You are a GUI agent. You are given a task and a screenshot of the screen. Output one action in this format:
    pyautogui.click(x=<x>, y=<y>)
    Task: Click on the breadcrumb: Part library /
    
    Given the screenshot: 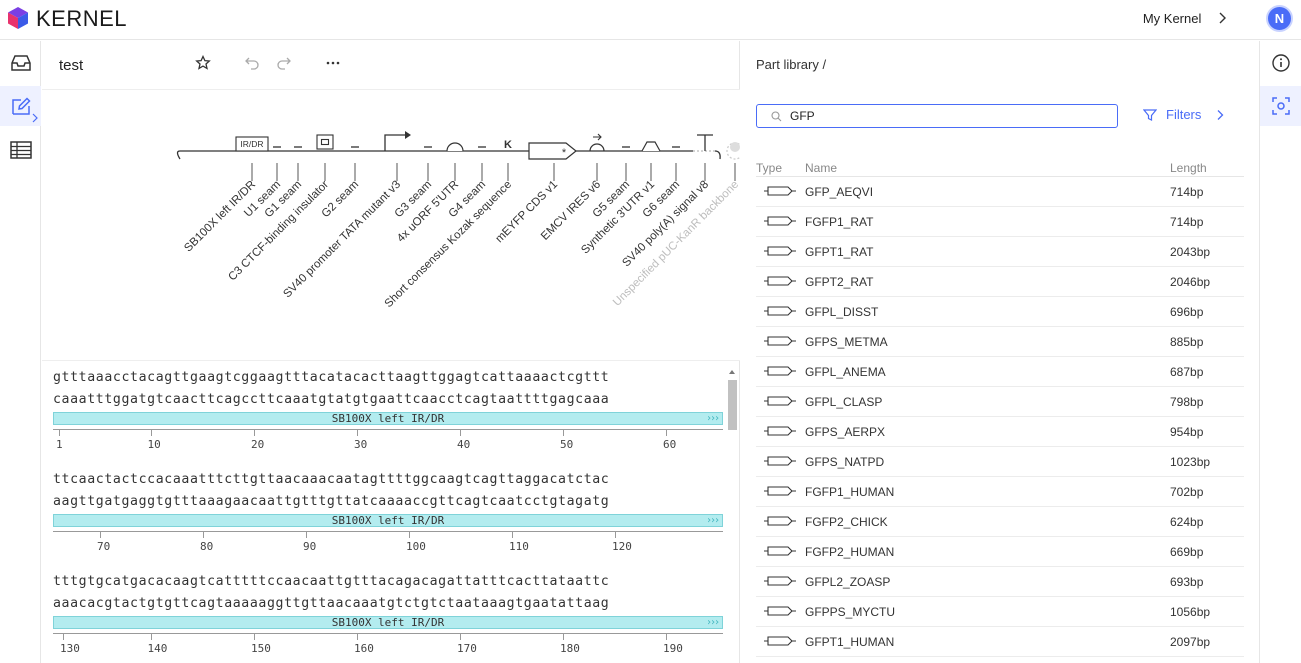 What is the action you would take?
    pyautogui.click(x=791, y=64)
    